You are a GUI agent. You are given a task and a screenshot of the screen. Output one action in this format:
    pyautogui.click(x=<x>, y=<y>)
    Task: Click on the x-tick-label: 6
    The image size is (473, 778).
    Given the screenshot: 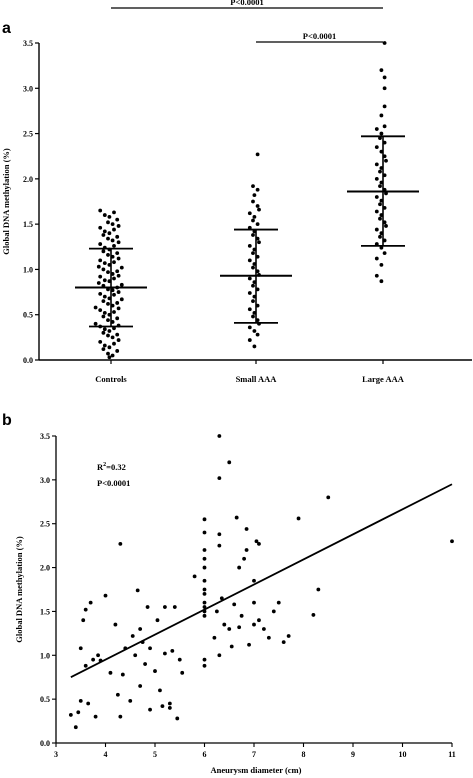 What is the action you would take?
    pyautogui.click(x=205, y=754)
    